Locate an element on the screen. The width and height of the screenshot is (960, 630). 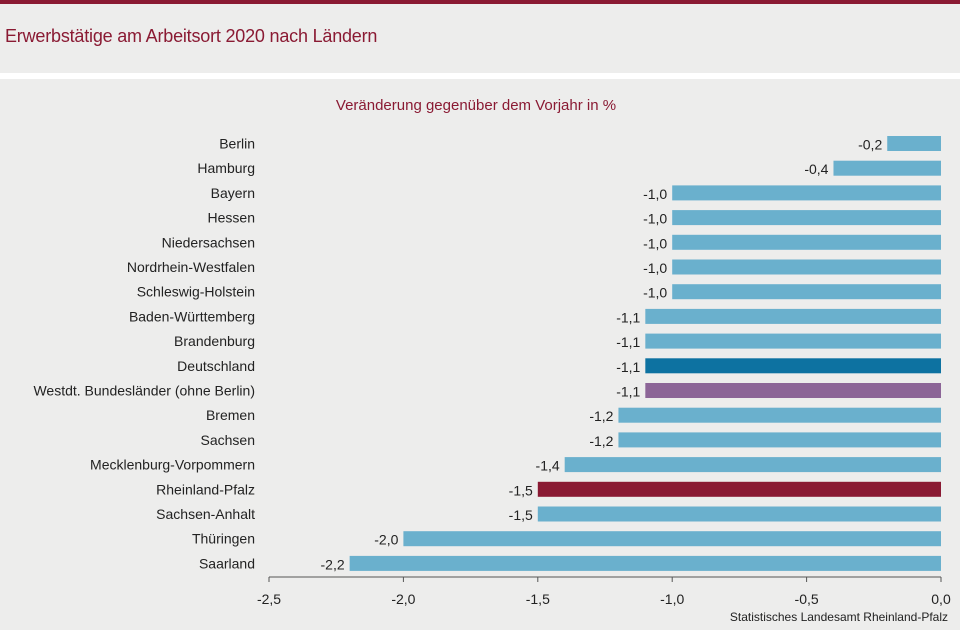
category-label: Sachsen is located at coordinates (228, 440).